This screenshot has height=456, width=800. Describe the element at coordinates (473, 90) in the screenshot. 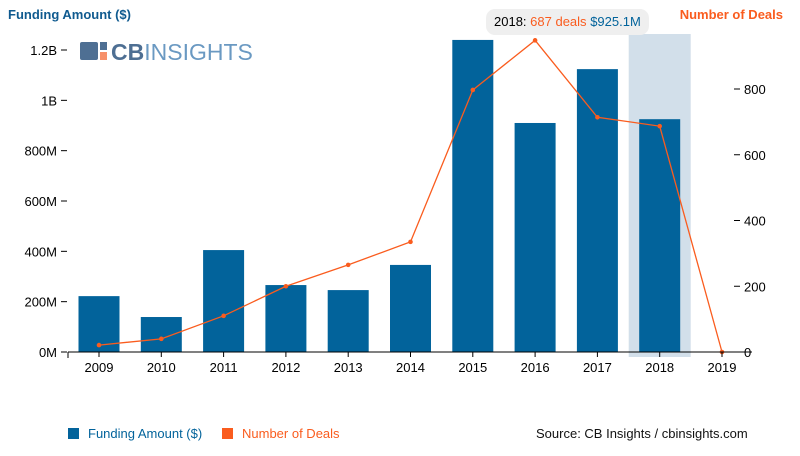

I see `deals-point-2015` at that location.